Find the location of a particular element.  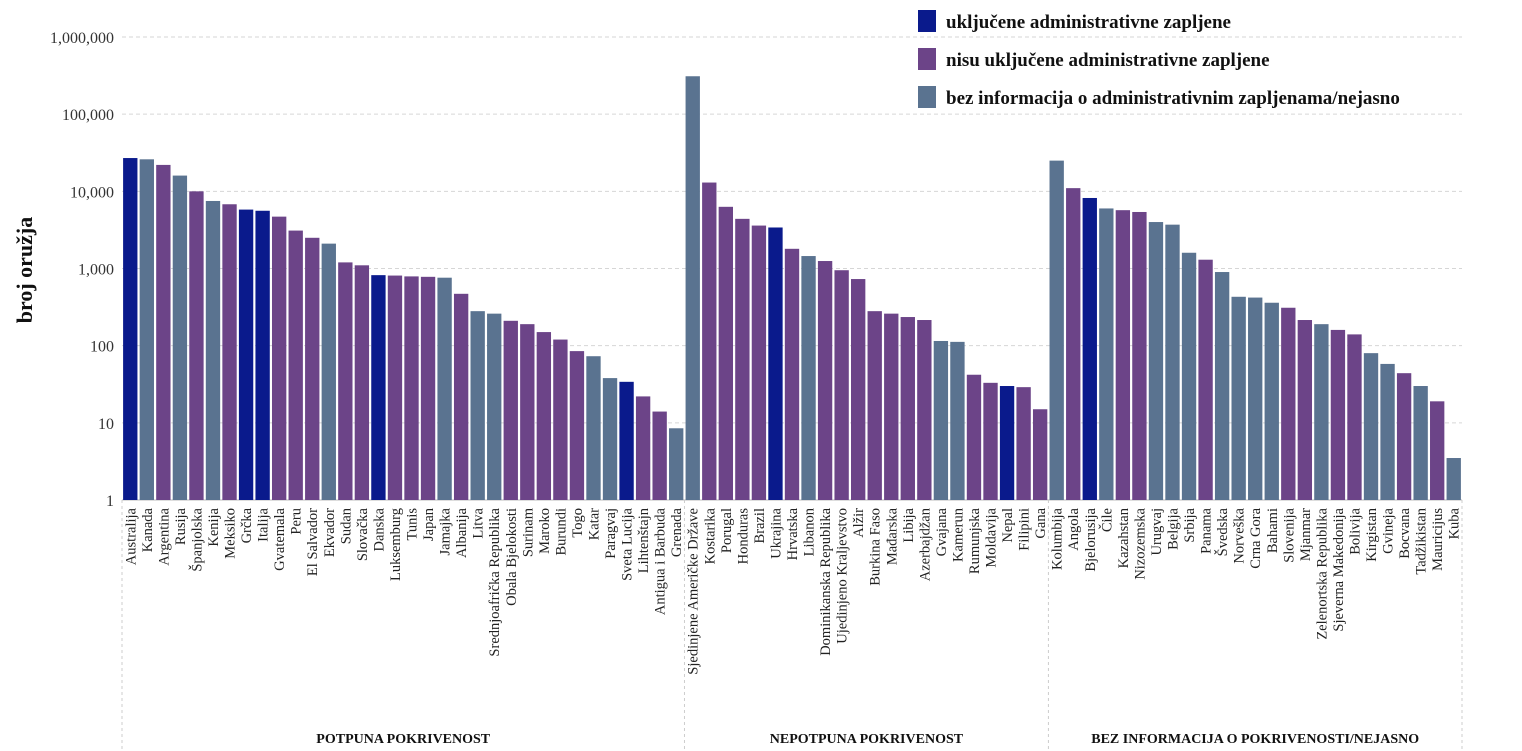

category-label: Rumunjska is located at coordinates (975, 540).